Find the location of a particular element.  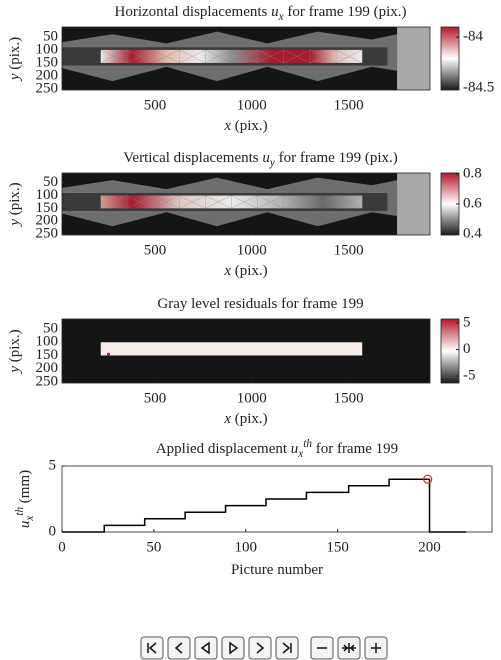

chart-title-part: Horizontal displacements is located at coordinates (193, 12).